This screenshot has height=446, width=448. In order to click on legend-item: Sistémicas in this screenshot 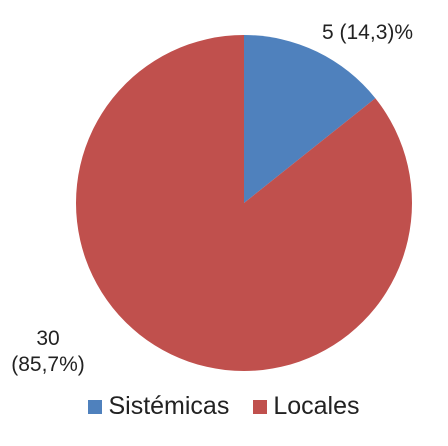, I will do `click(158, 406)`.